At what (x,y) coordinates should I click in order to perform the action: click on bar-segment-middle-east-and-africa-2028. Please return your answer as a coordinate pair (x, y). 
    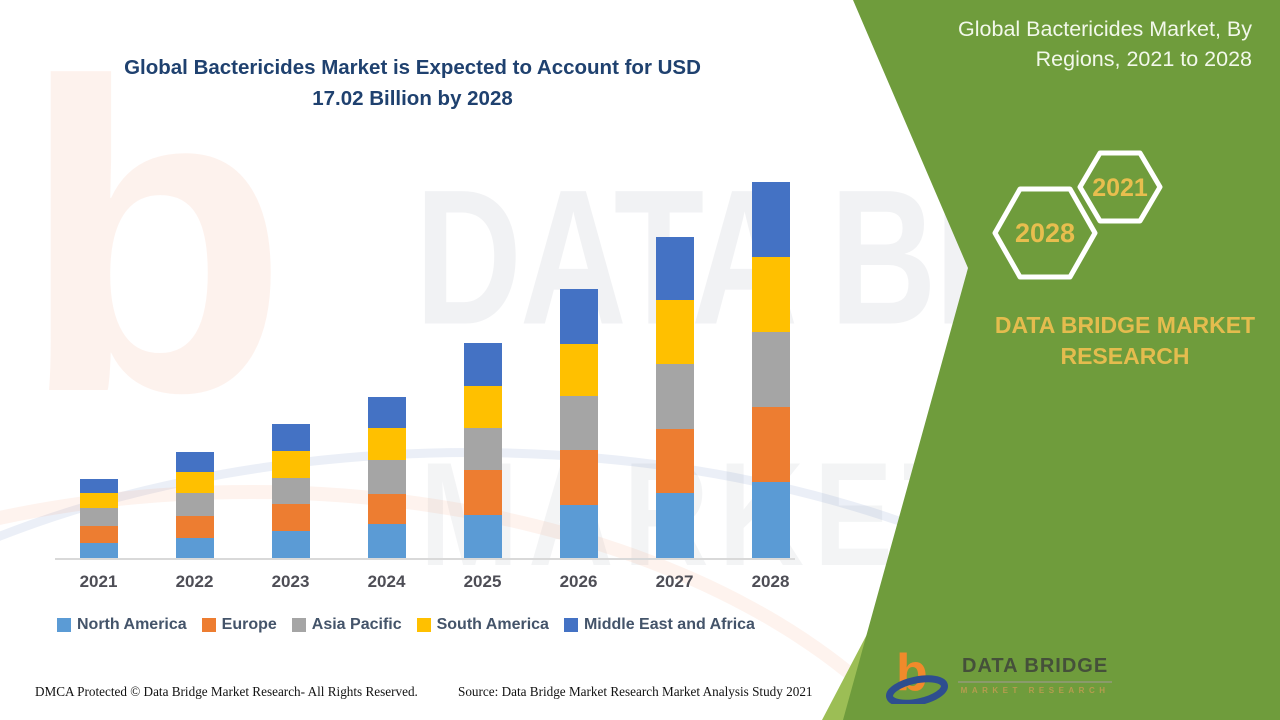
    Looking at the image, I should click on (770, 219).